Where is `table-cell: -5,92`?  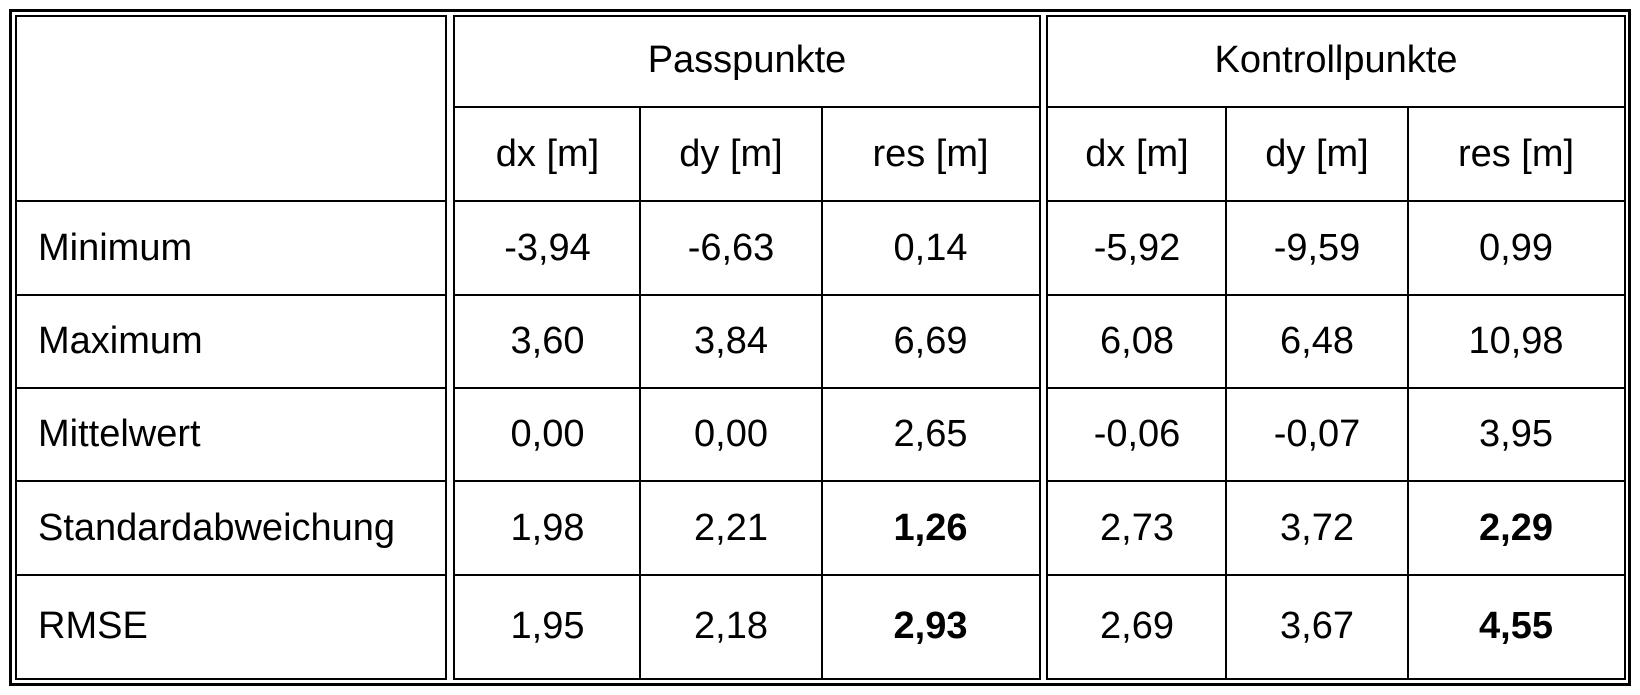
table-cell: -5,92 is located at coordinates (1137, 247).